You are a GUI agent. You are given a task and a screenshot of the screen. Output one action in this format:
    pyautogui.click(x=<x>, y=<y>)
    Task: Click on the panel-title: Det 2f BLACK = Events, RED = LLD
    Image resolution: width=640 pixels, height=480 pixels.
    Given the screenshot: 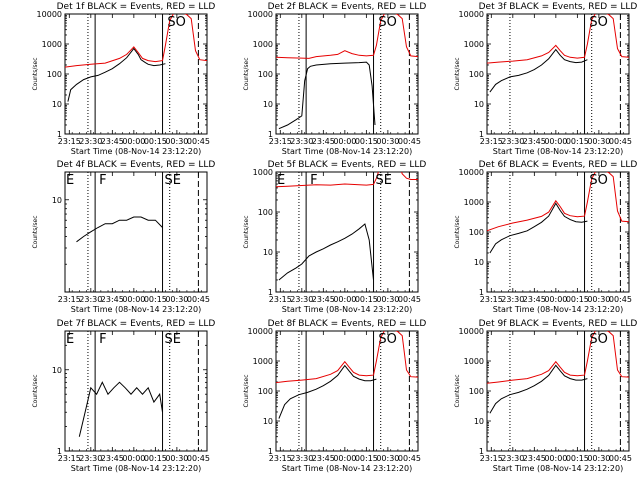 What is the action you would take?
    pyautogui.click(x=347, y=7)
    